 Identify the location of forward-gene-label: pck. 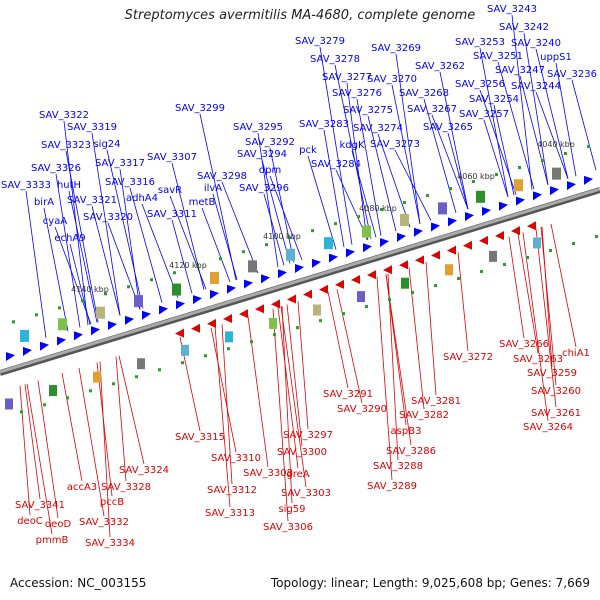
(308, 150).